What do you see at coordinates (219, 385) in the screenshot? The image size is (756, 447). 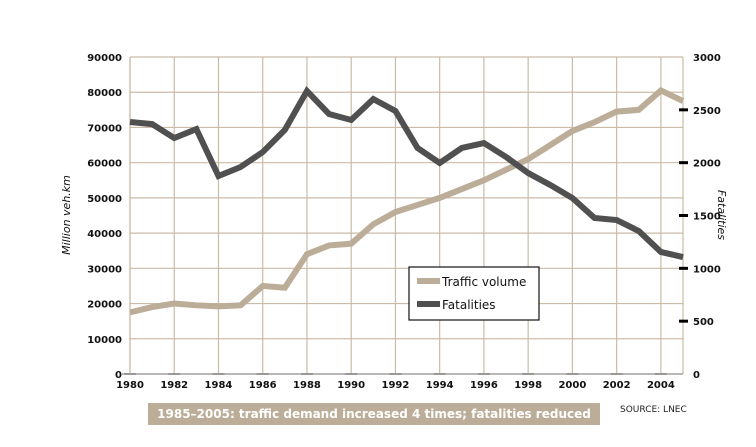 I see `x-tick-label: 1984` at bounding box center [219, 385].